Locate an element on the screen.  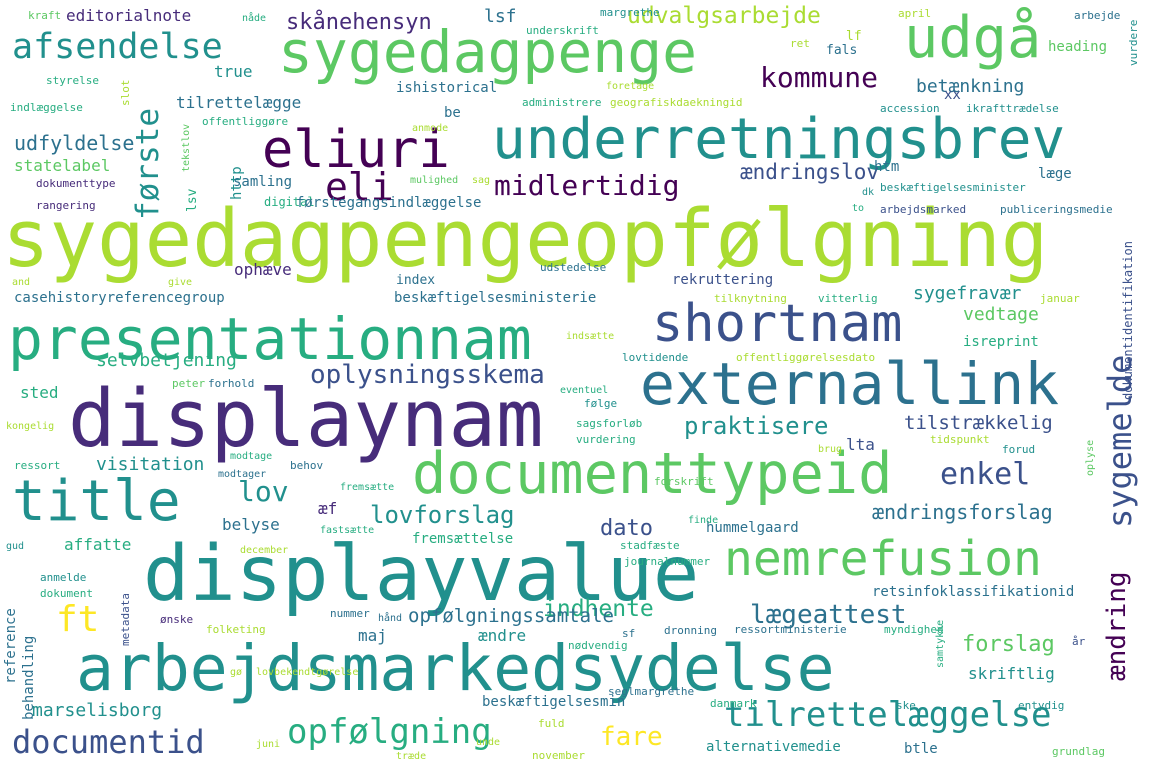
word: oplysningsskema is located at coordinates (427, 375).